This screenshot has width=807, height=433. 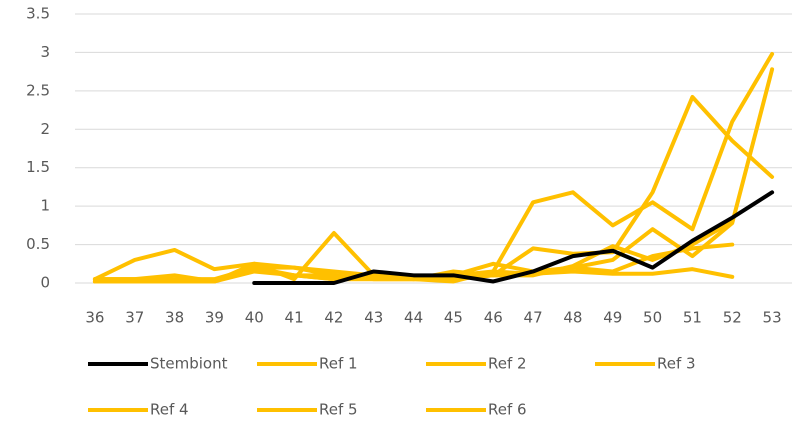 I want to click on x-tick-label: 39, so click(x=214, y=318).